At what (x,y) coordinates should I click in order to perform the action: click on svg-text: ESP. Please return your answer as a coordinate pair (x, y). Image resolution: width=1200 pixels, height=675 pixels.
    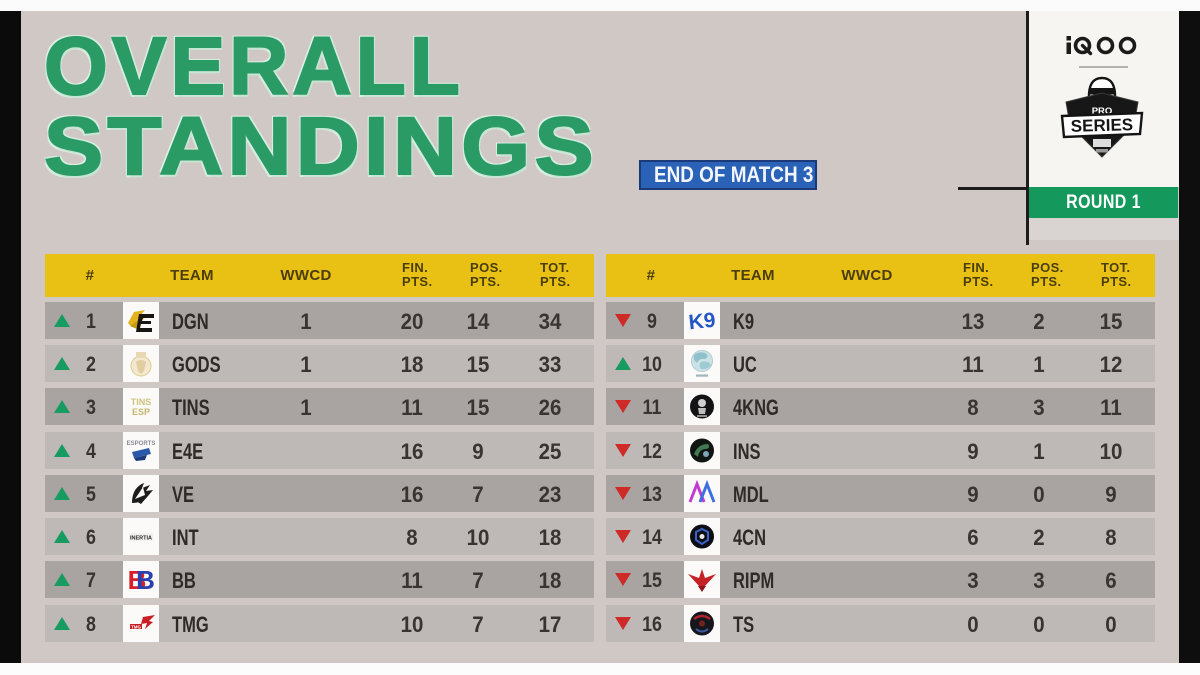
    Looking at the image, I should click on (141, 412).